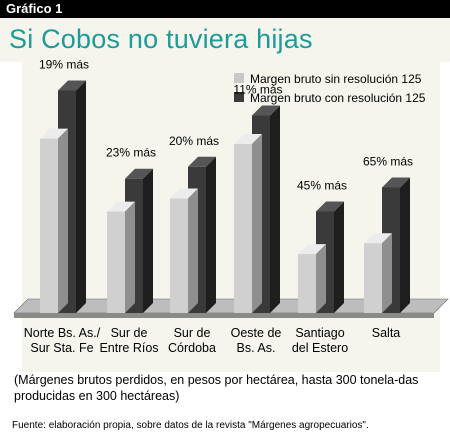  I want to click on data-label: 45% más, so click(322, 185).